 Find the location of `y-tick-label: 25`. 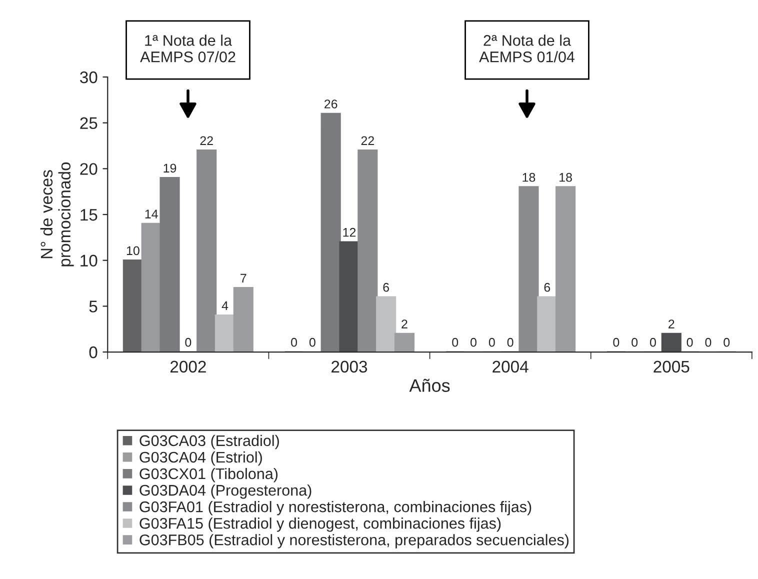

y-tick-label: 25 is located at coordinates (89, 123).